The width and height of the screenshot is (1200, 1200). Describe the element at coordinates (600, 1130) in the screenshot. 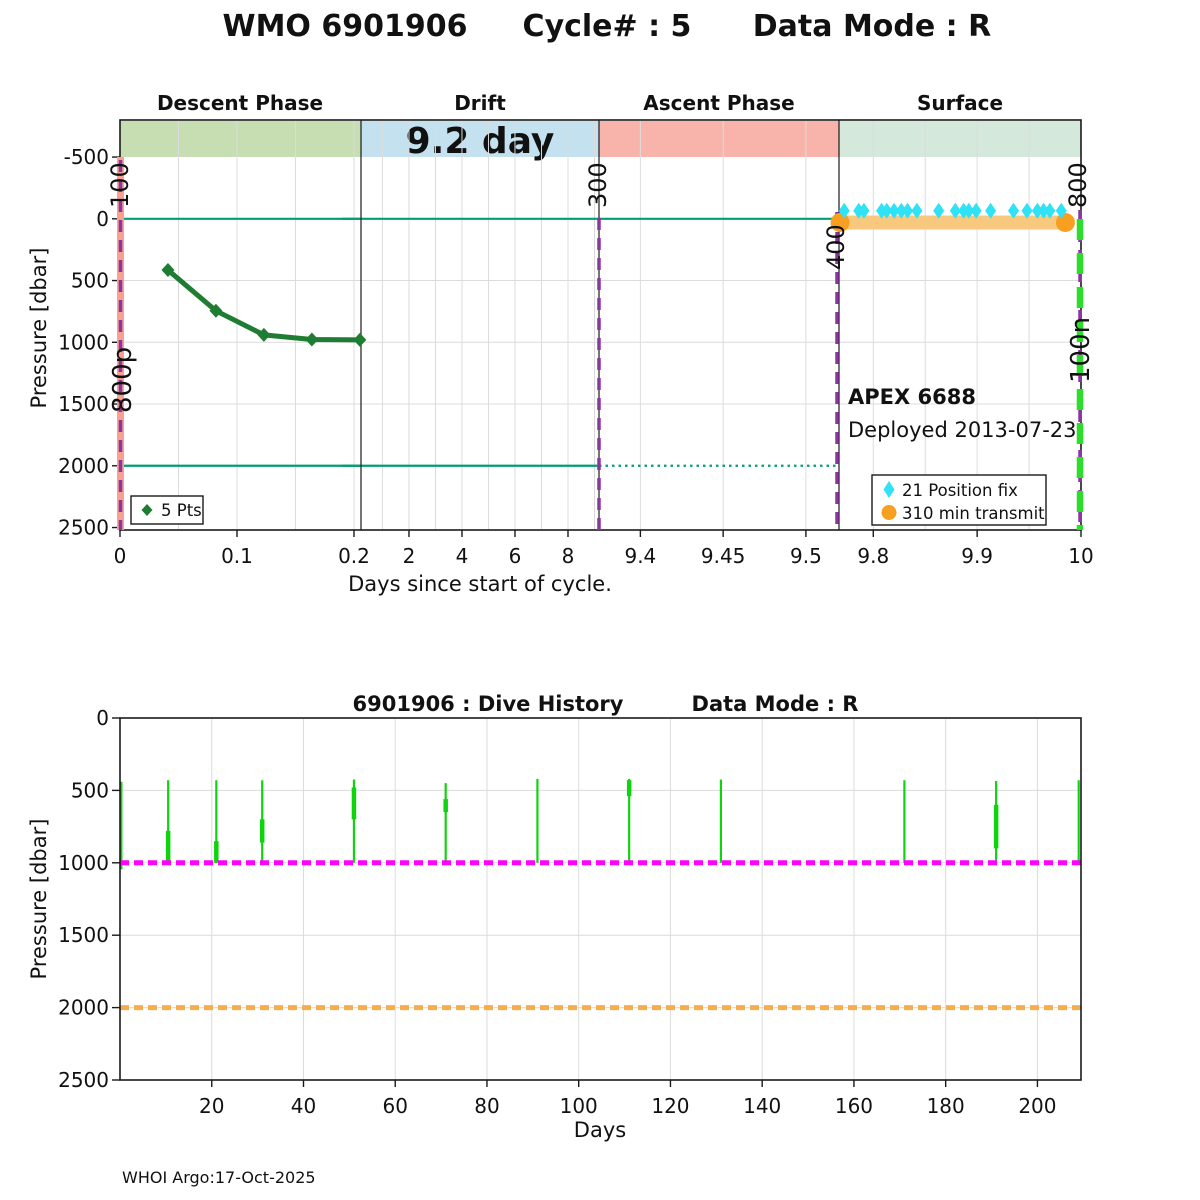

I see `bottom-xaxis-label: Days` at that location.